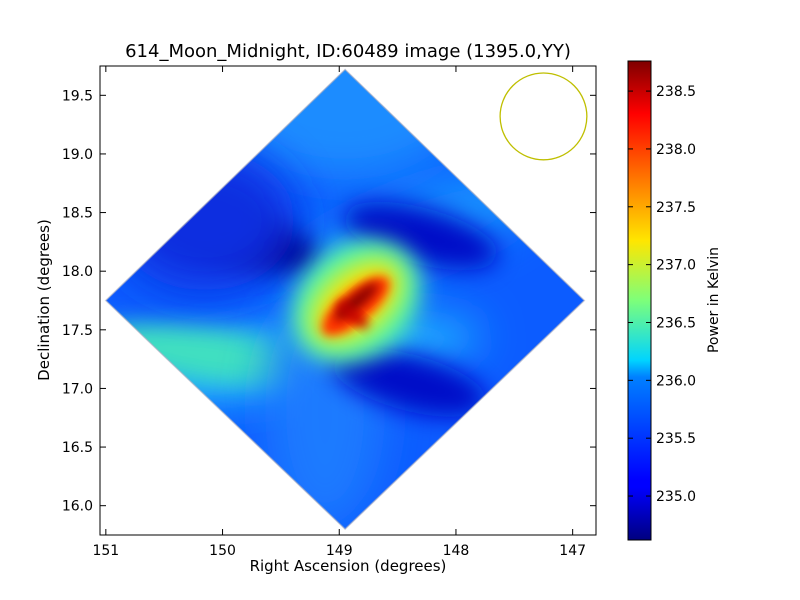 The image size is (800, 600). Describe the element at coordinates (676, 208) in the screenshot. I see `colorbar-tick-label: 237.5` at that location.